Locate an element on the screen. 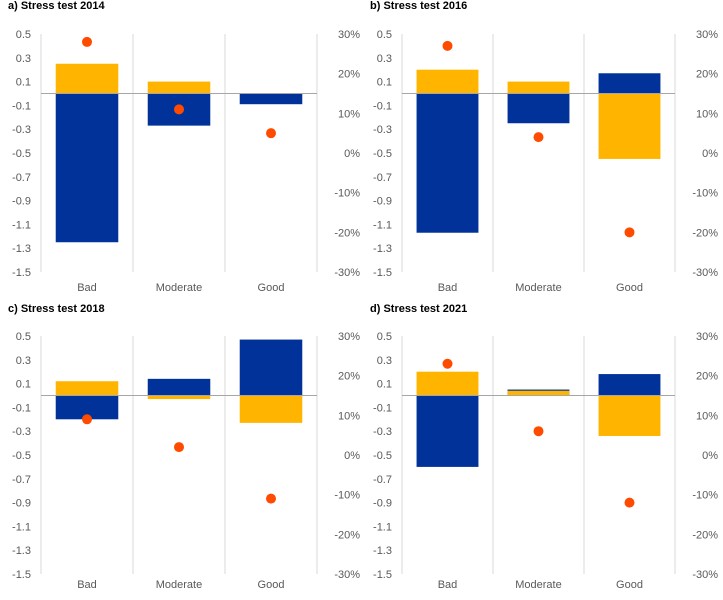 This screenshot has width=723, height=600. category-label: Moderate is located at coordinates (179, 288).